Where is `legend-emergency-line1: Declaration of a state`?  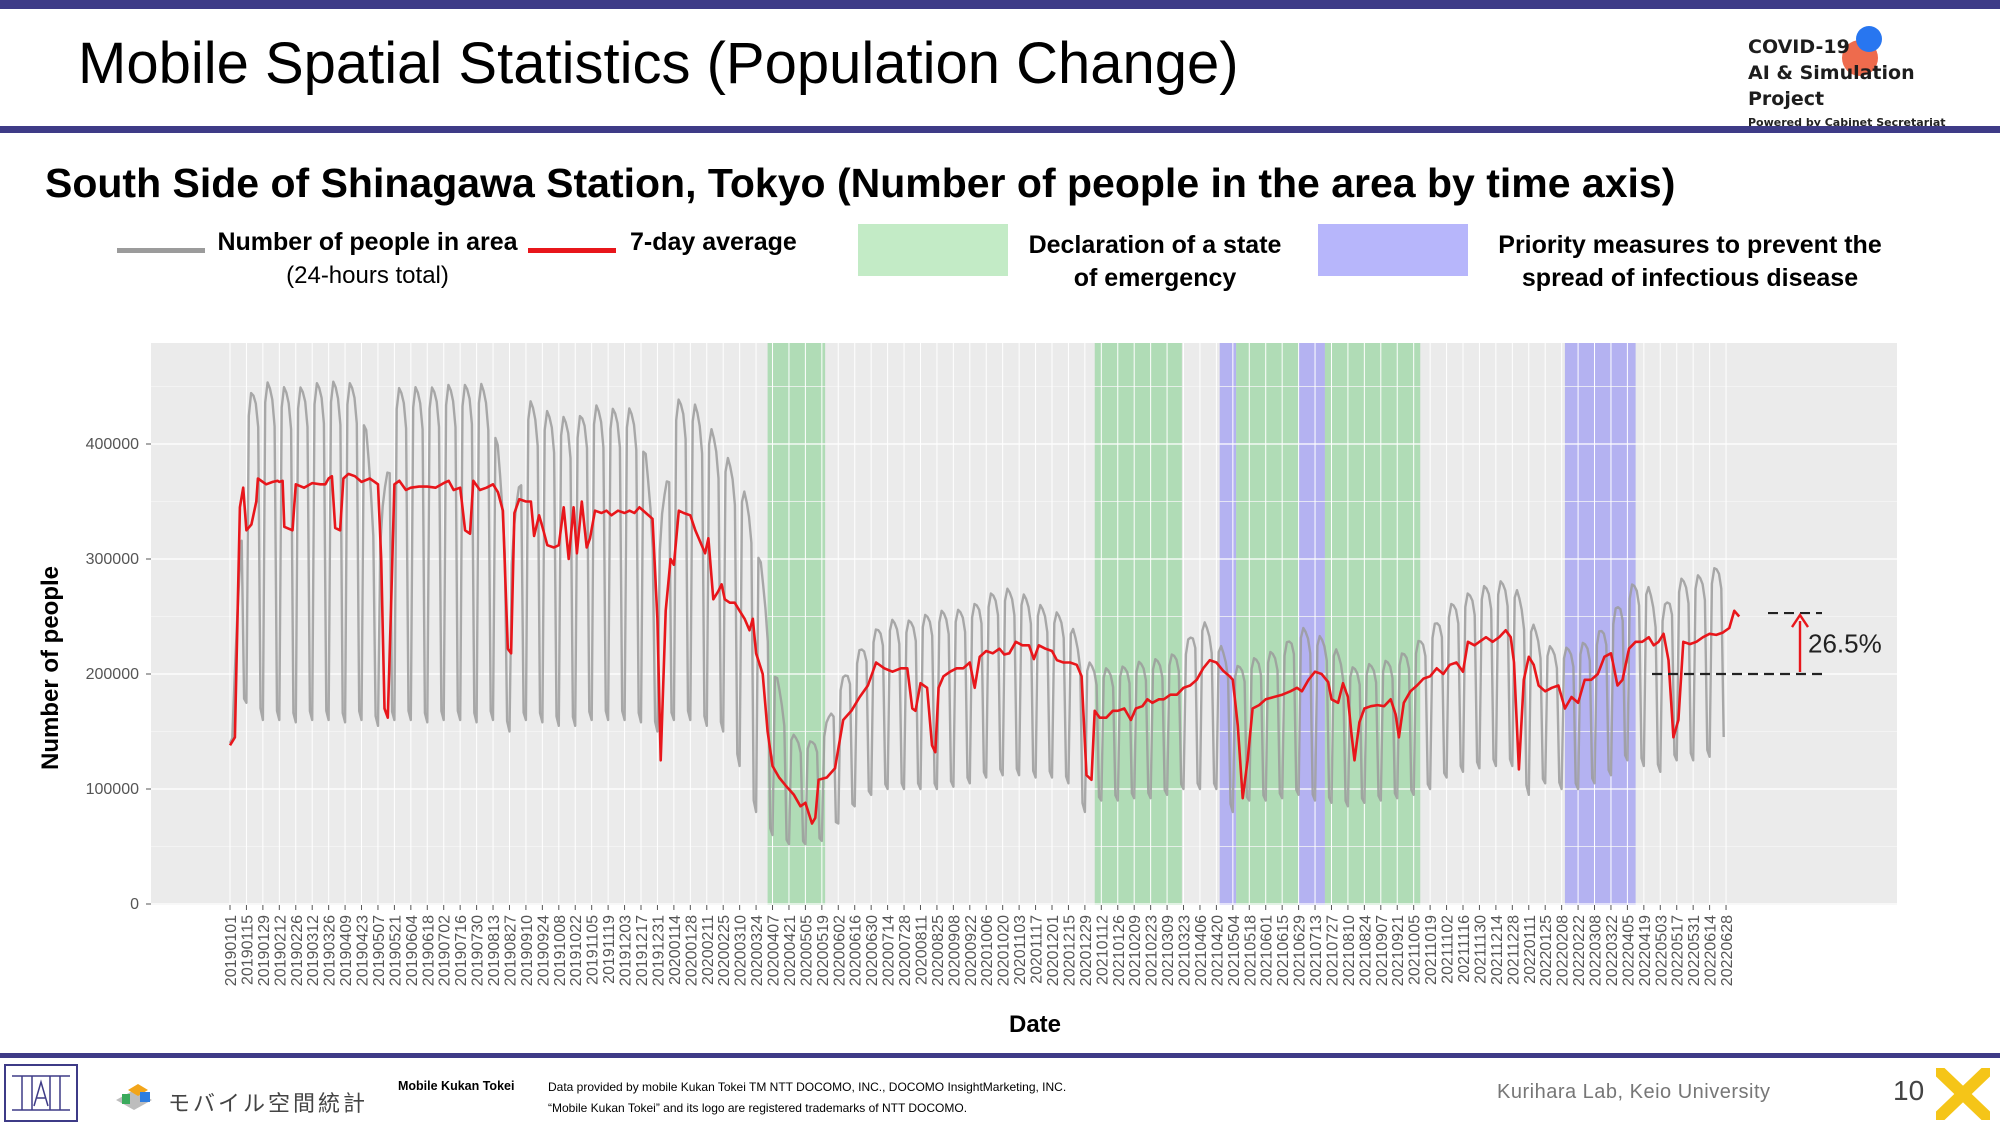
legend-emergency-line1: Declaration of a state is located at coordinates (1155, 245).